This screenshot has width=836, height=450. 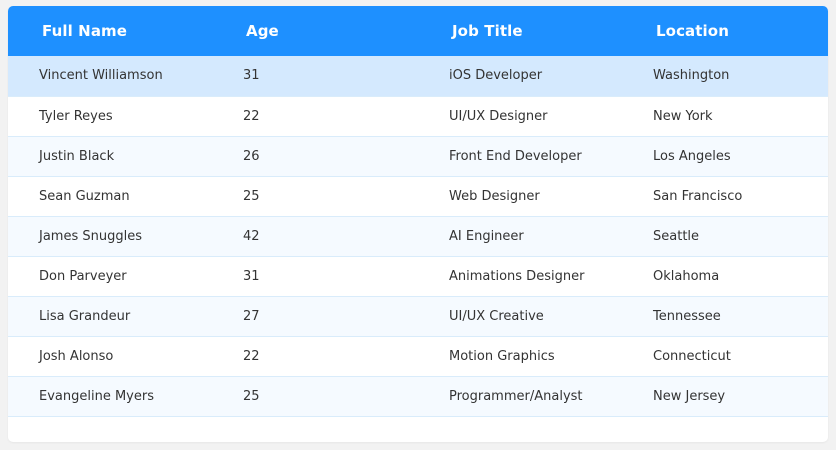 I want to click on header-full-name: Full Name, so click(x=85, y=31).